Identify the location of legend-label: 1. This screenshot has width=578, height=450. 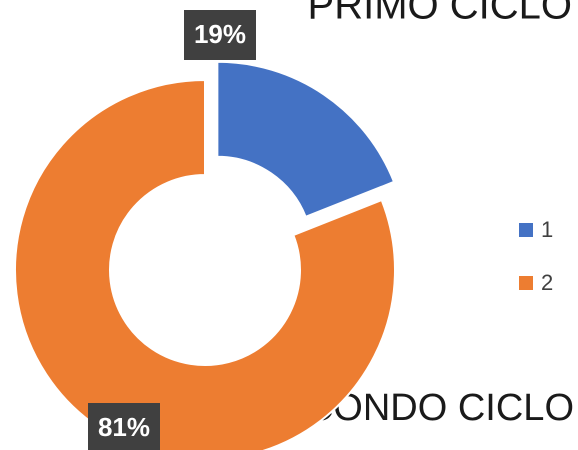
(547, 229).